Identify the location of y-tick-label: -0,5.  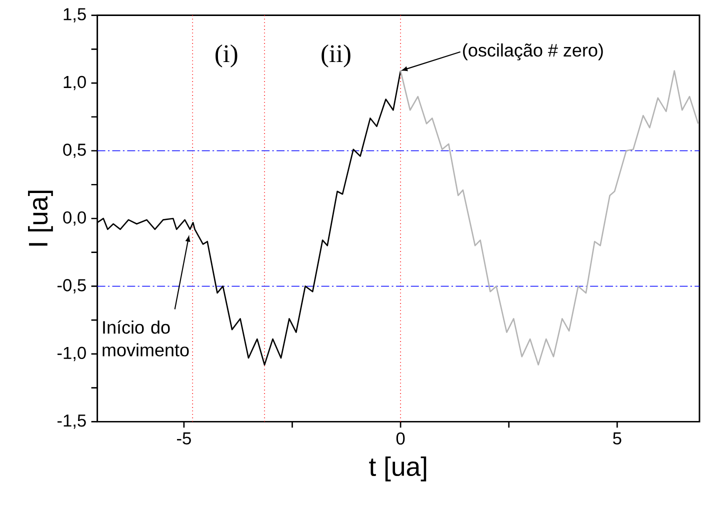
(72, 286).